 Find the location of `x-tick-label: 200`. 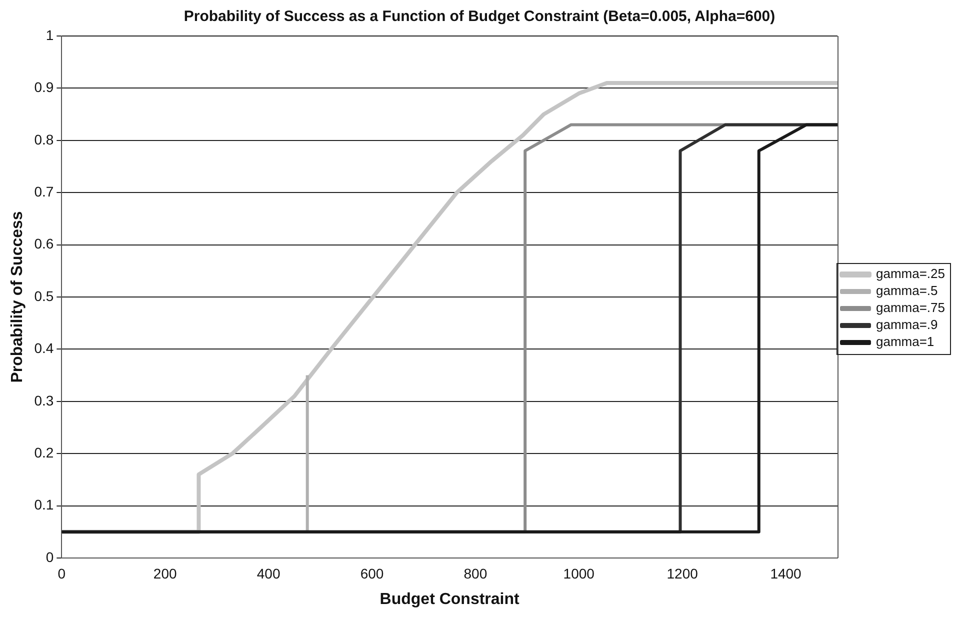

x-tick-label: 200 is located at coordinates (165, 573).